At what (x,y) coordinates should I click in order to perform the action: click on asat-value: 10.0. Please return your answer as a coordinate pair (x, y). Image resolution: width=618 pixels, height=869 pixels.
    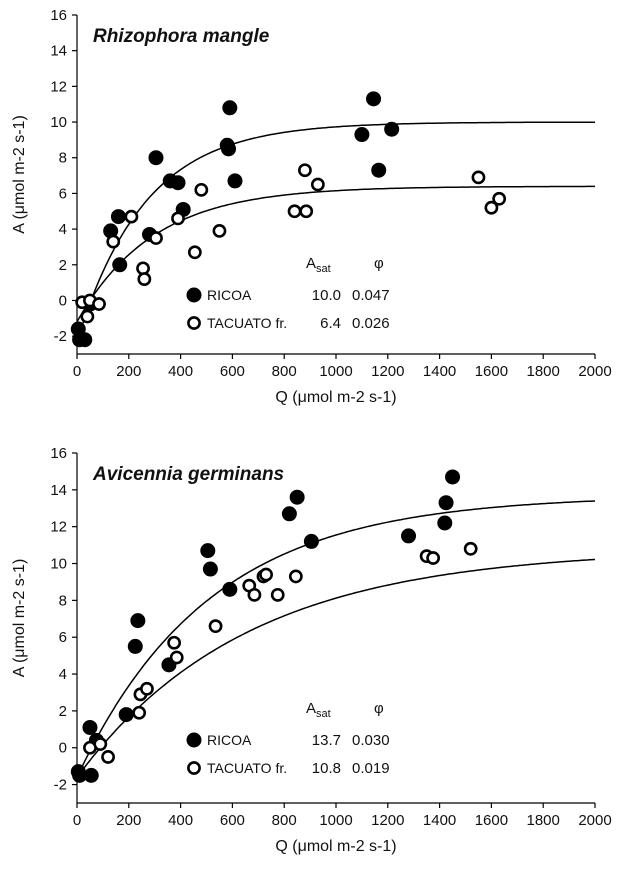
    Looking at the image, I should click on (326, 295).